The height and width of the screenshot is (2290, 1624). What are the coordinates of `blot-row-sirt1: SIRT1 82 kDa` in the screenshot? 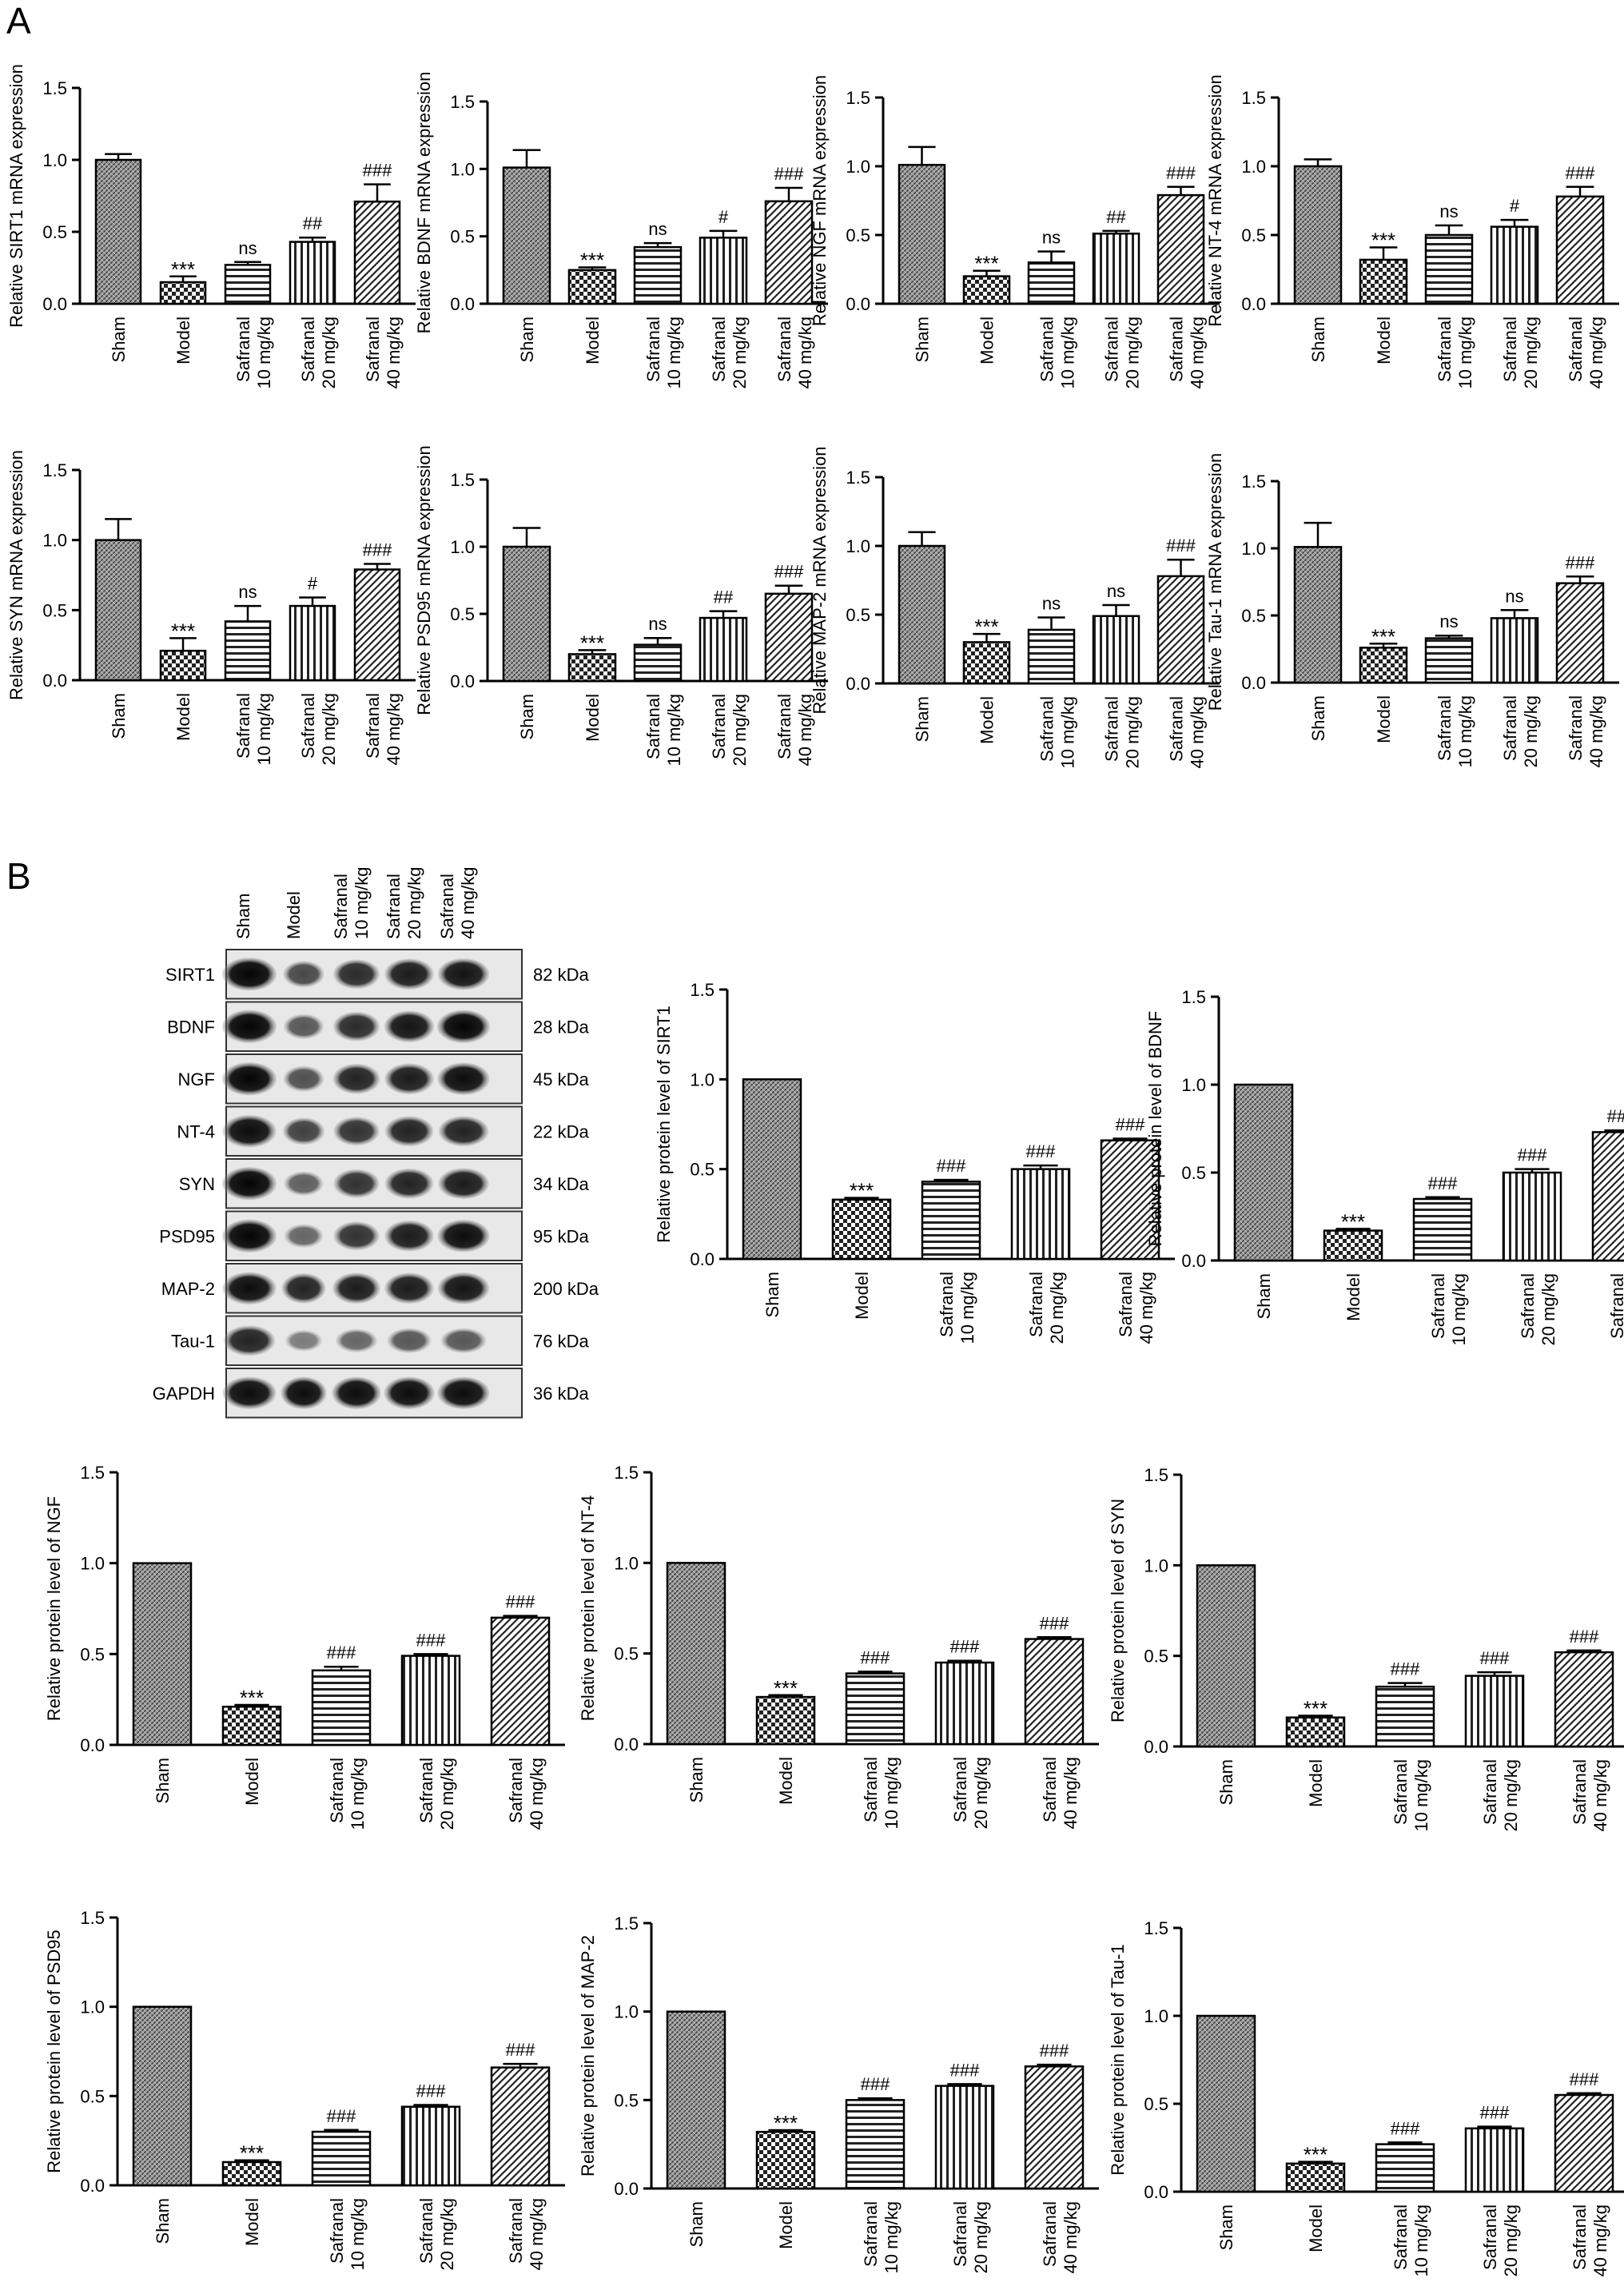 It's located at (377, 974).